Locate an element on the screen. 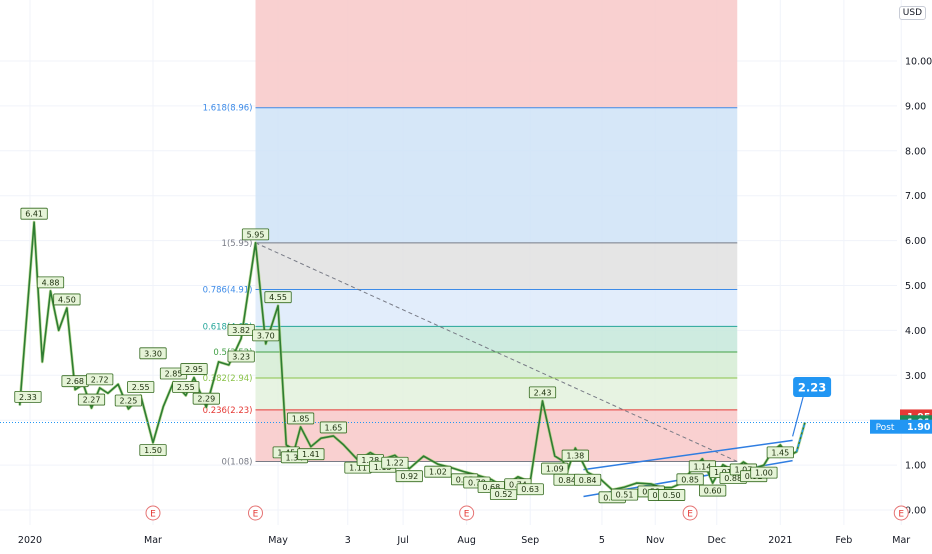  point-label: 2.72 is located at coordinates (100, 379).